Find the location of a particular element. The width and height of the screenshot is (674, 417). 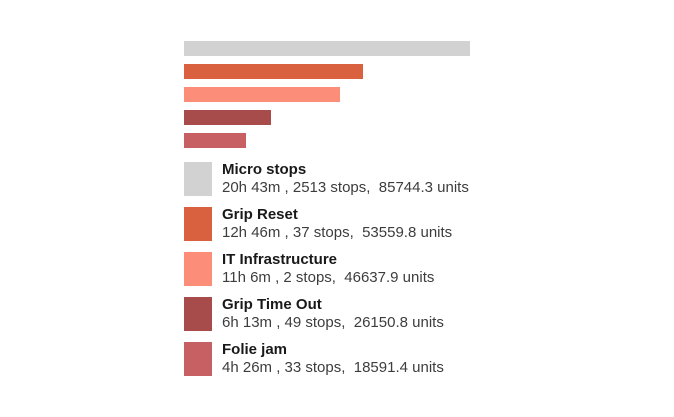

legend-swatch-micro-stops is located at coordinates (198, 179).